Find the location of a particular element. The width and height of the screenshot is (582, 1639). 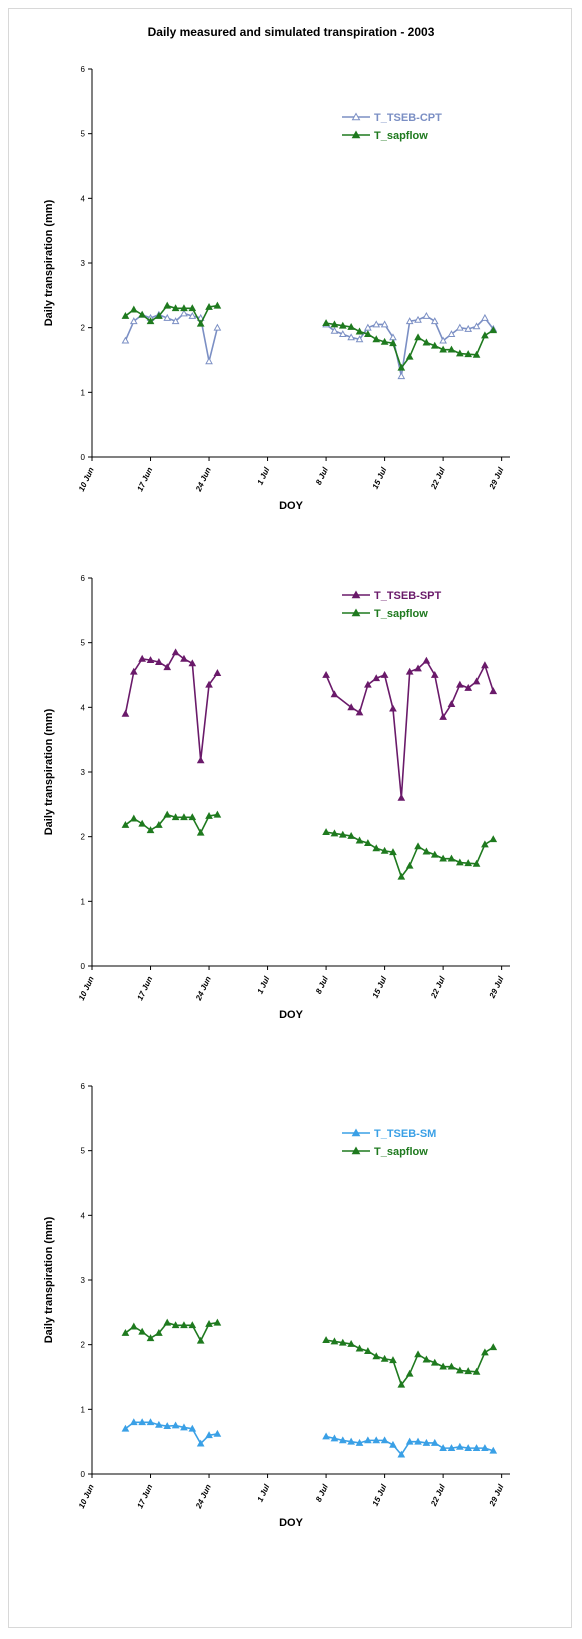

legend-label: T_sapflow is located at coordinates (401, 614).